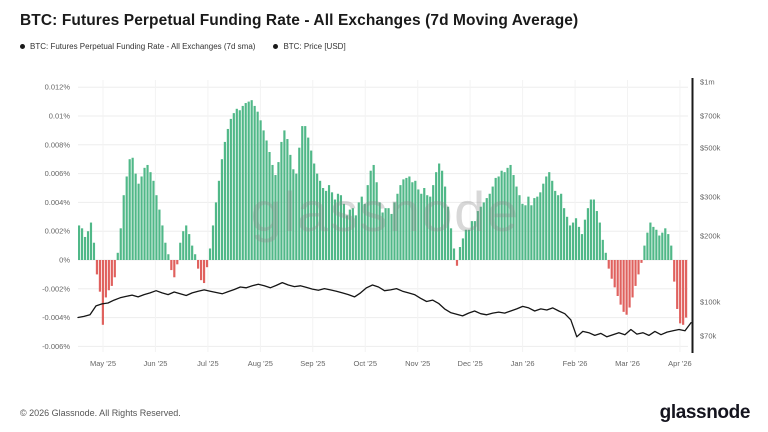 Image resolution: width=768 pixels, height=432 pixels. I want to click on legend-item-price: BTC: Price [USD], so click(309, 46).